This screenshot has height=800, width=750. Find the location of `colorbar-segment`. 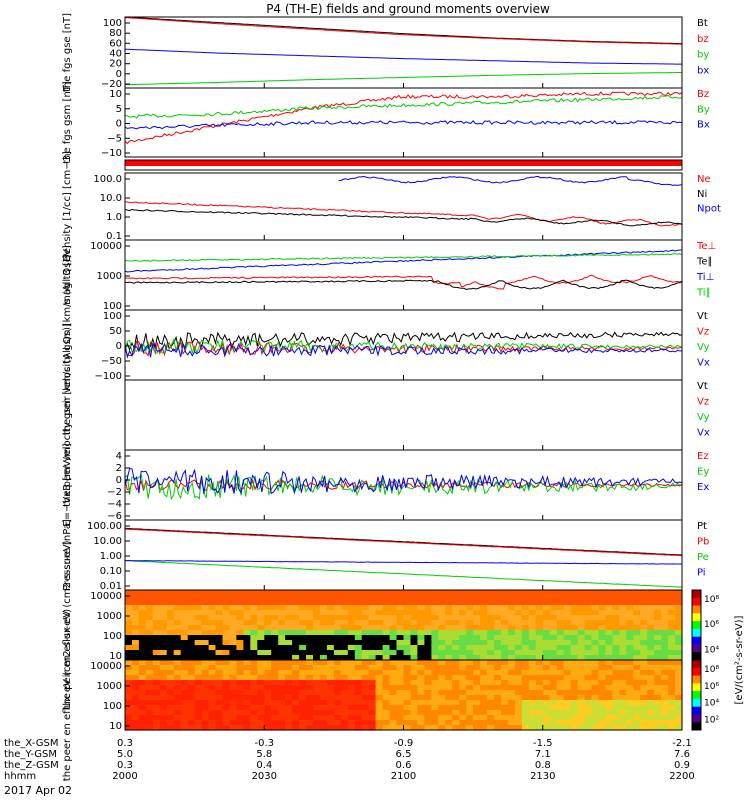

colorbar-segment is located at coordinates (696, 648).